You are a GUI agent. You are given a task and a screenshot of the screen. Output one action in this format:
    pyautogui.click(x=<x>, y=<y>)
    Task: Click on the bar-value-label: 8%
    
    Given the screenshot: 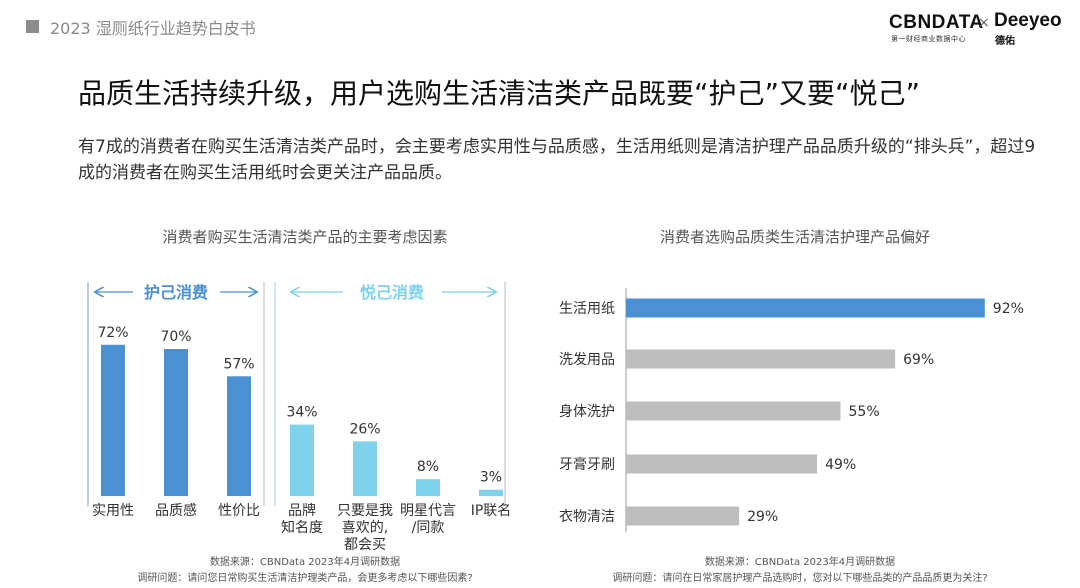 What is the action you would take?
    pyautogui.click(x=428, y=467)
    